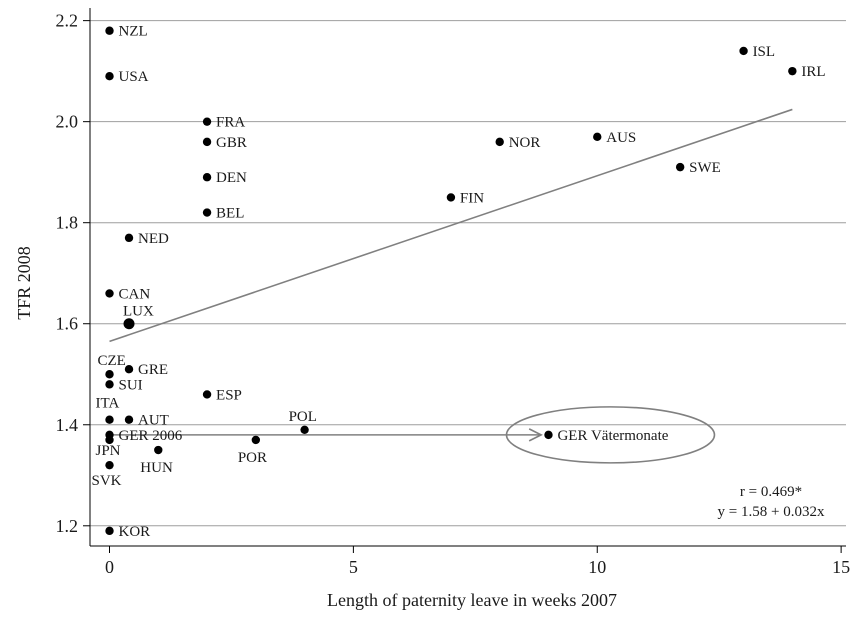 This screenshot has width=858, height=617. Describe the element at coordinates (67, 223) in the screenshot. I see `y-tick-label: 1.8` at that location.